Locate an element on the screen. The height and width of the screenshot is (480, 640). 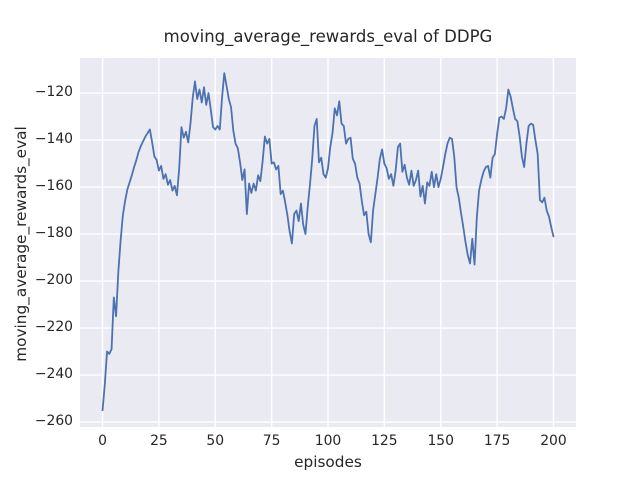
y-tick-label: −140 is located at coordinates (53, 139).